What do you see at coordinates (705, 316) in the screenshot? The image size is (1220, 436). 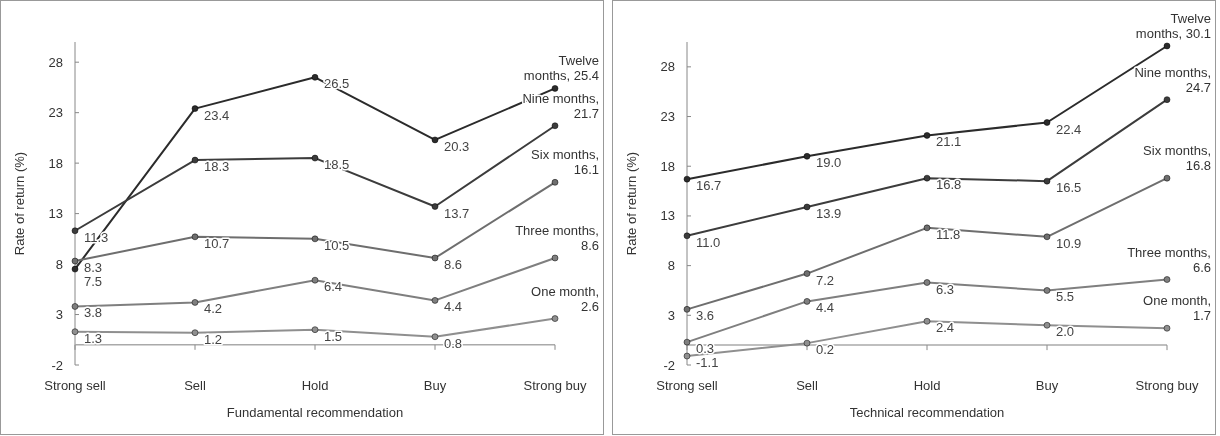 I see `data-label: 3.6` at bounding box center [705, 316].